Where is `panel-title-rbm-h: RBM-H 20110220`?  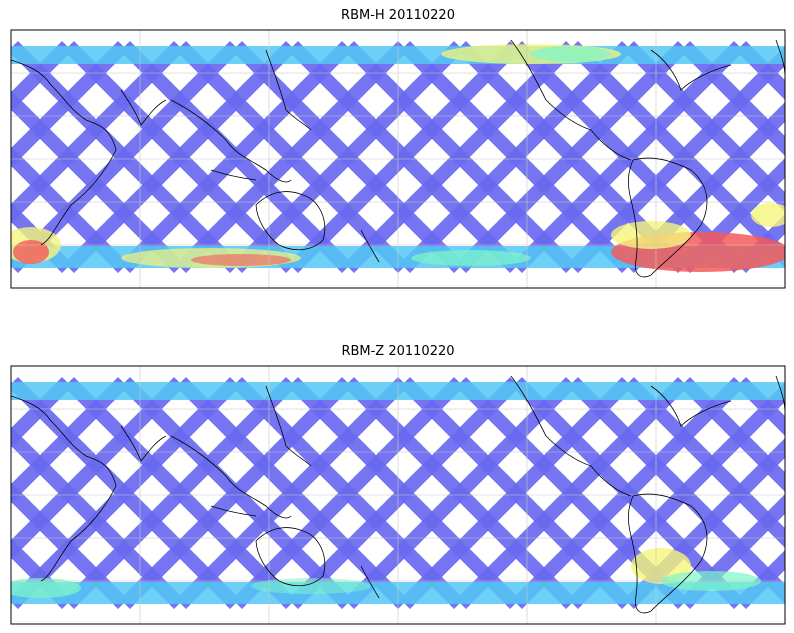
panel-title-rbm-h: RBM-H 20110220 is located at coordinates (398, 15).